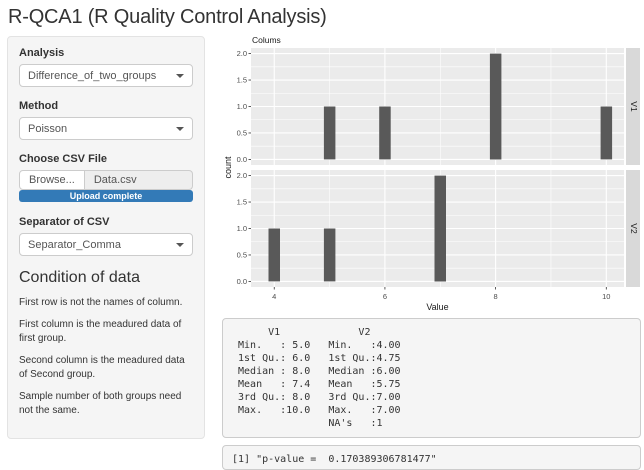  What do you see at coordinates (138, 180) in the screenshot?
I see `file-name-field: Data.csv` at bounding box center [138, 180].